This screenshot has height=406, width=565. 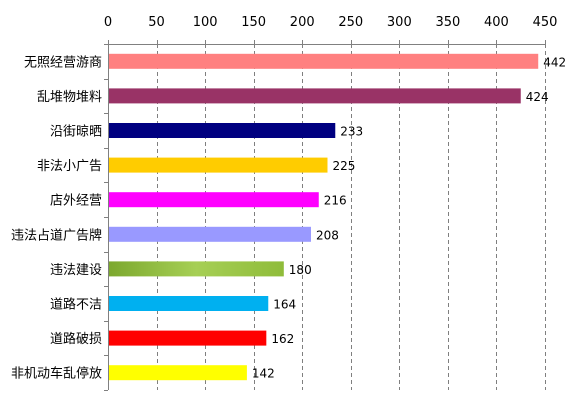 What do you see at coordinates (399, 22) in the screenshot?
I see `x-tick-label: 300` at bounding box center [399, 22].